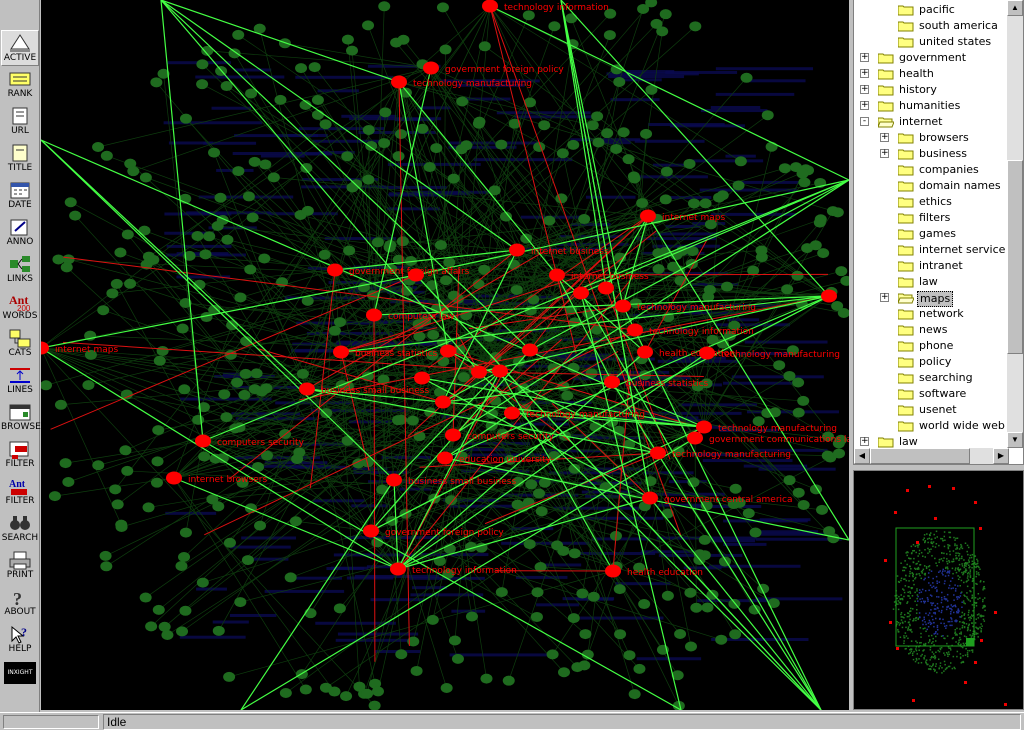  Describe the element at coordinates (931, 186) in the screenshot. I see `tree-item-domain-names: domain names` at that location.